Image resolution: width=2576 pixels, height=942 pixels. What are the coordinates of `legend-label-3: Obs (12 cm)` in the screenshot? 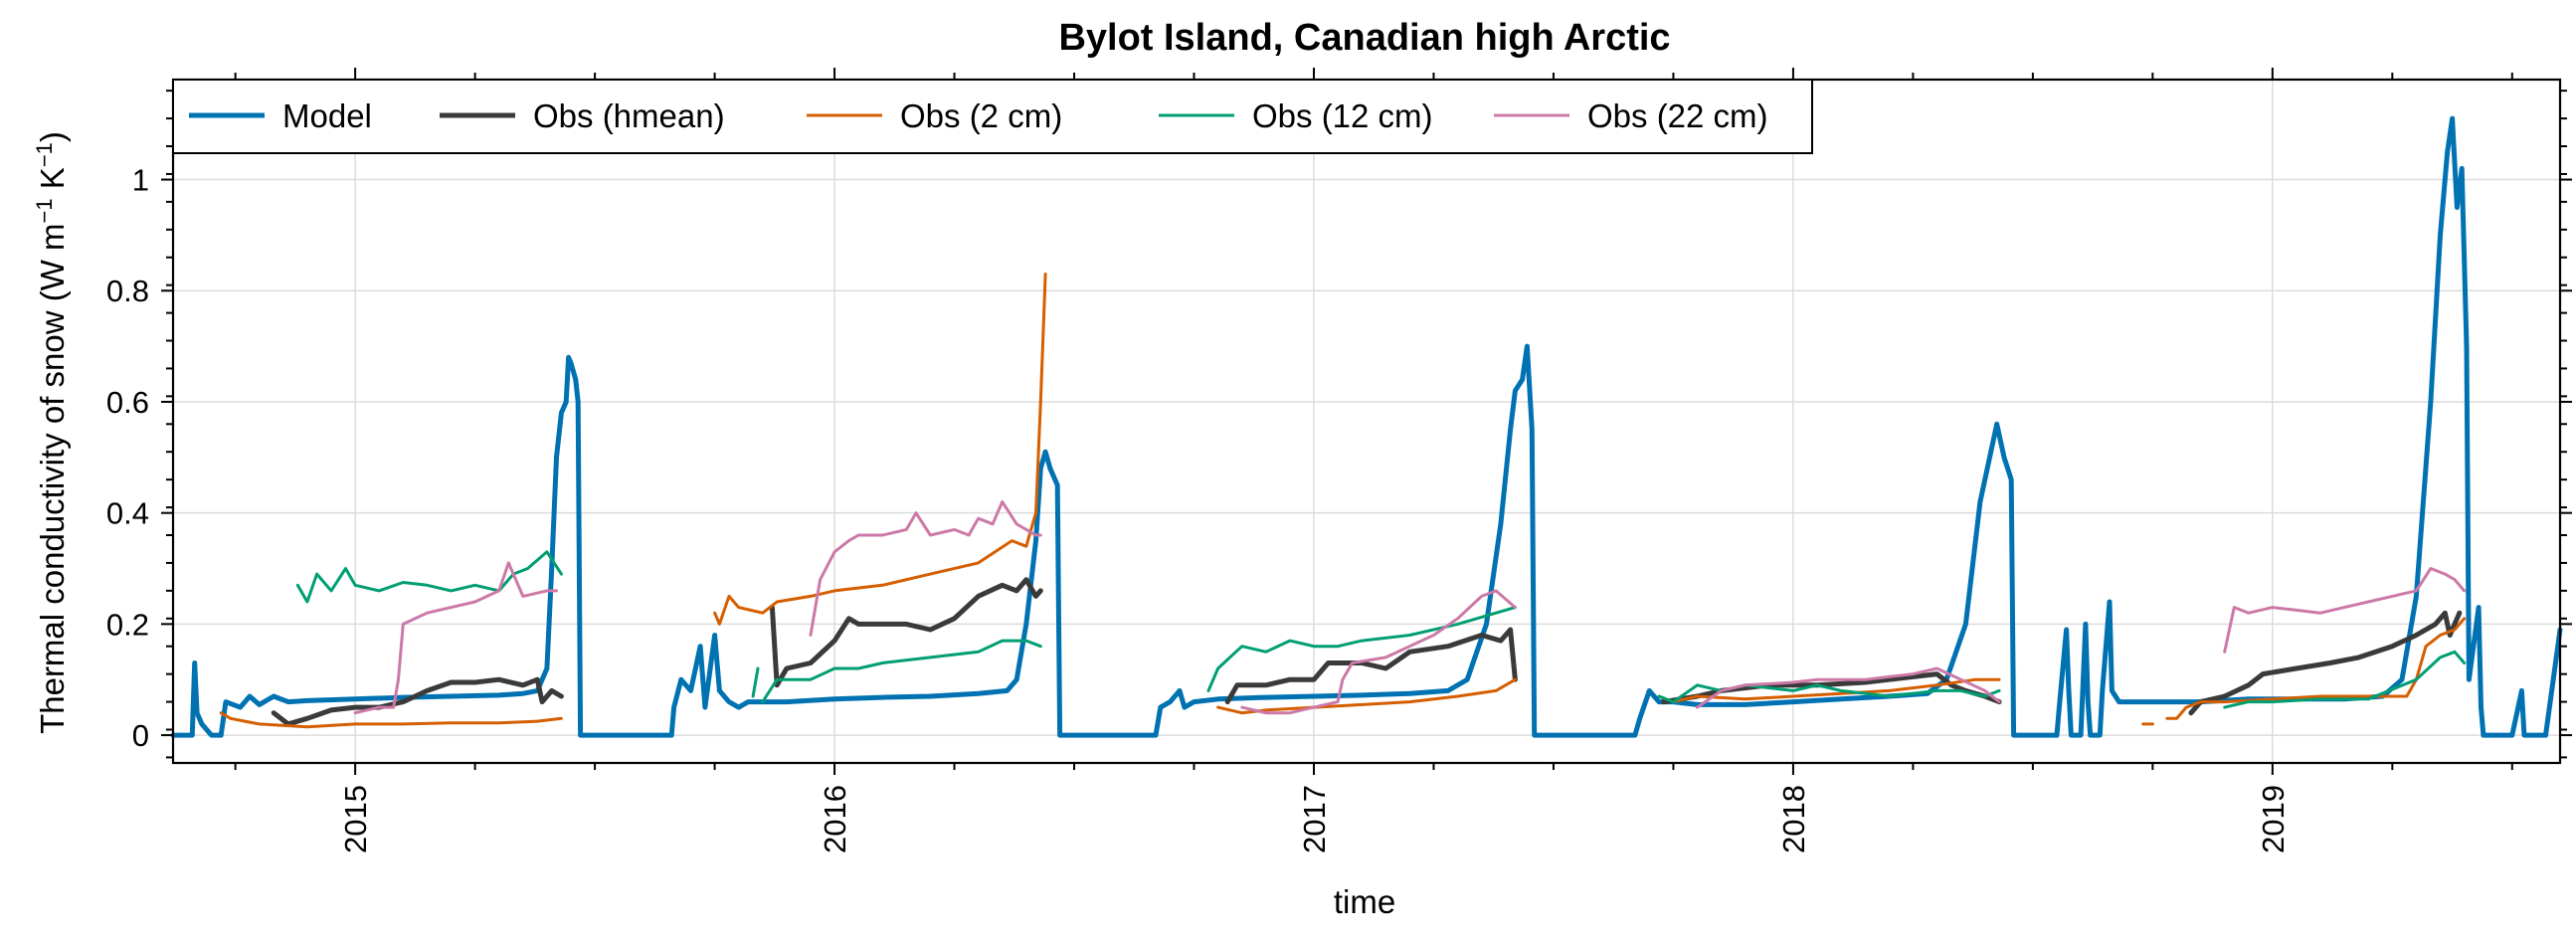 It's located at (1342, 116).